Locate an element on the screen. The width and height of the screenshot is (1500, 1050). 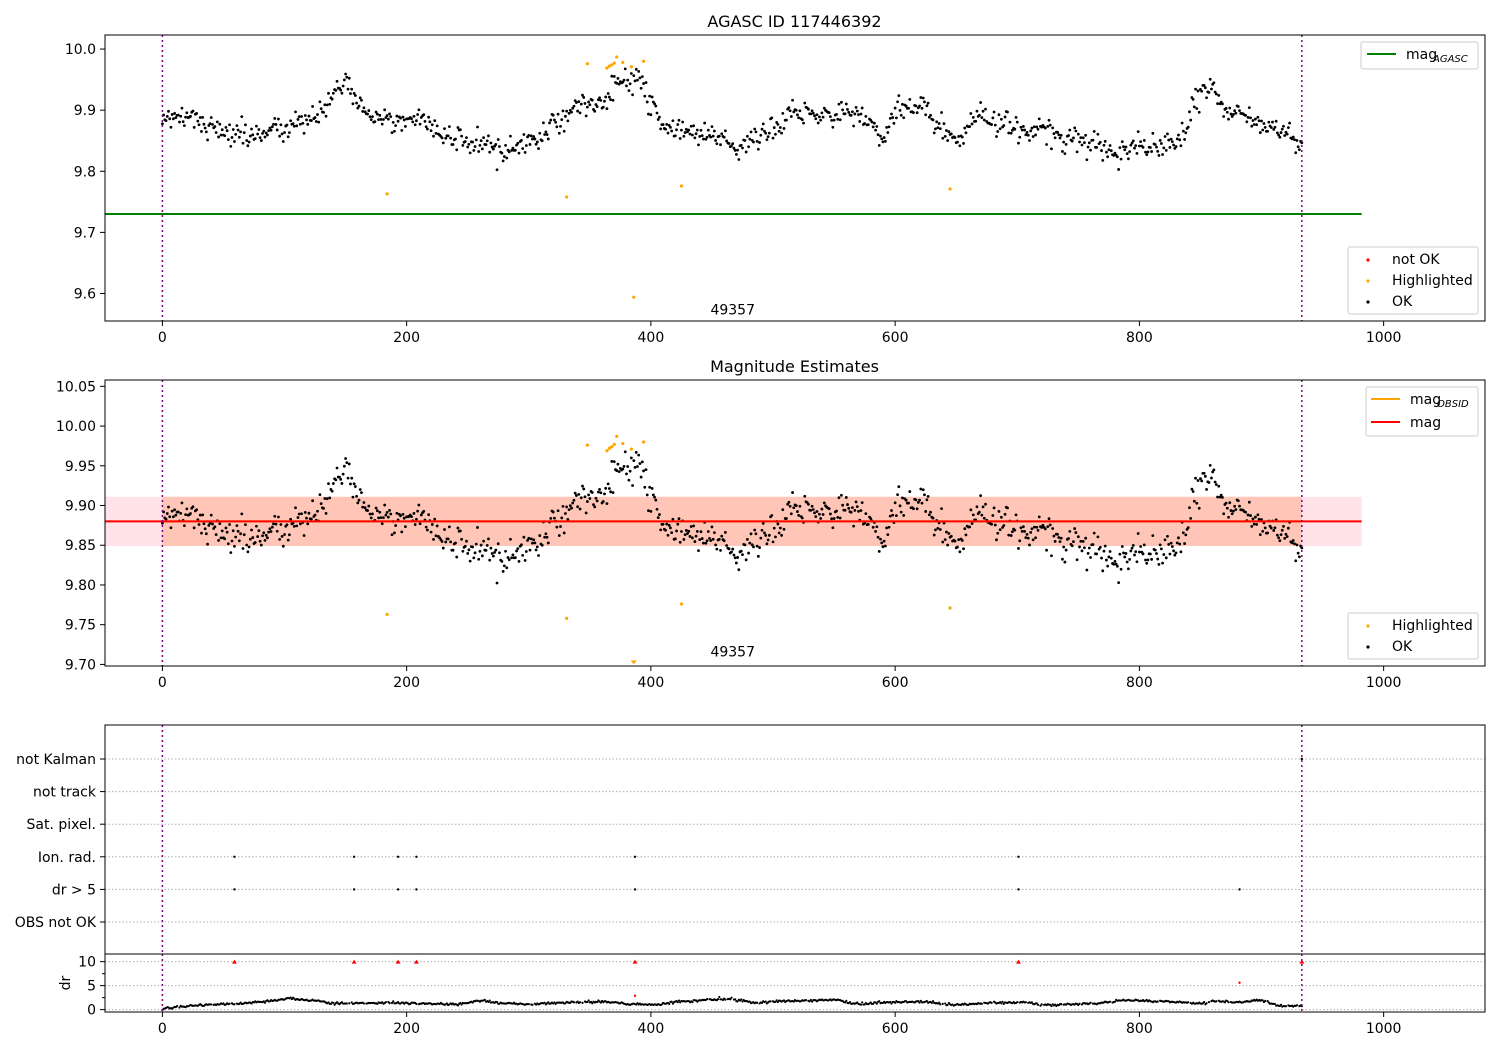
y-tick-label: 9.7 is located at coordinates (85, 233).